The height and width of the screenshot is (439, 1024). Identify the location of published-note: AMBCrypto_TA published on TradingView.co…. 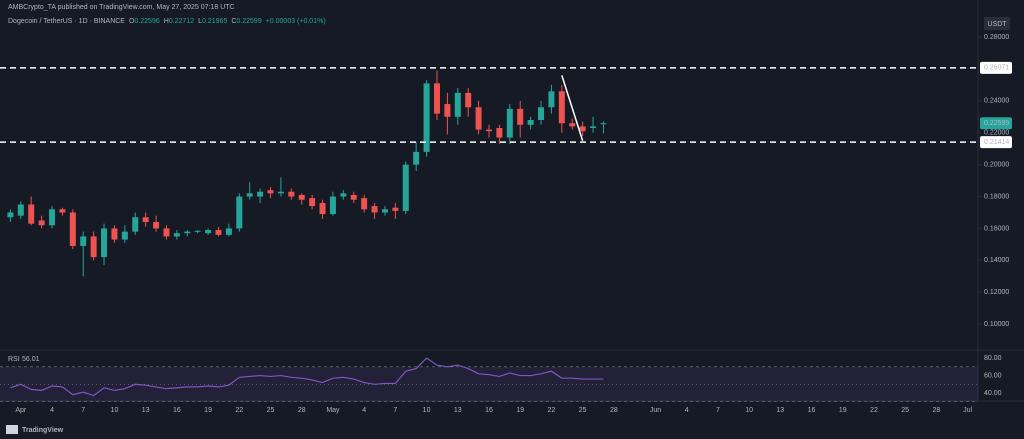
(121, 7).